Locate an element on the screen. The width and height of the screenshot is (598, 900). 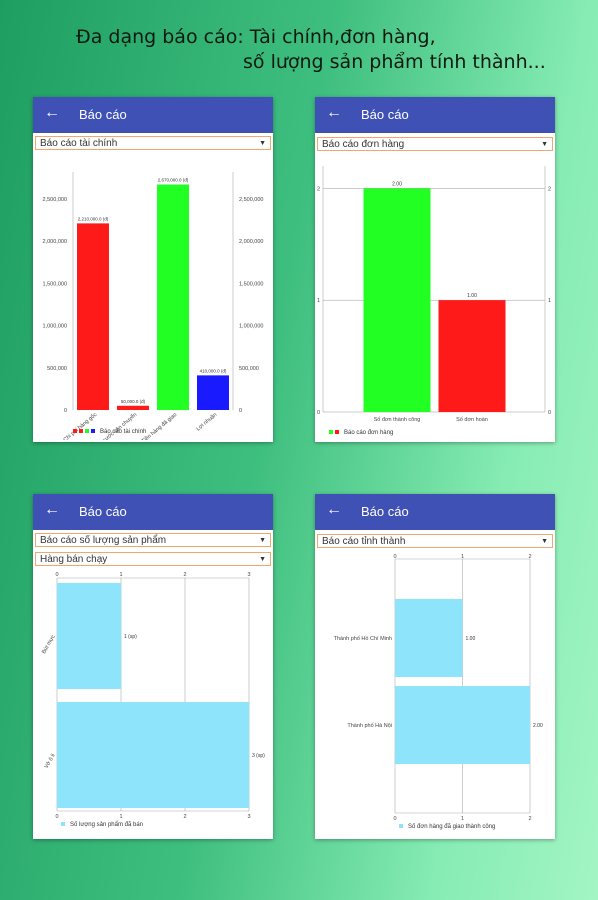
legend-label: Số đơn hàng đã giao thành công is located at coordinates (451, 827).